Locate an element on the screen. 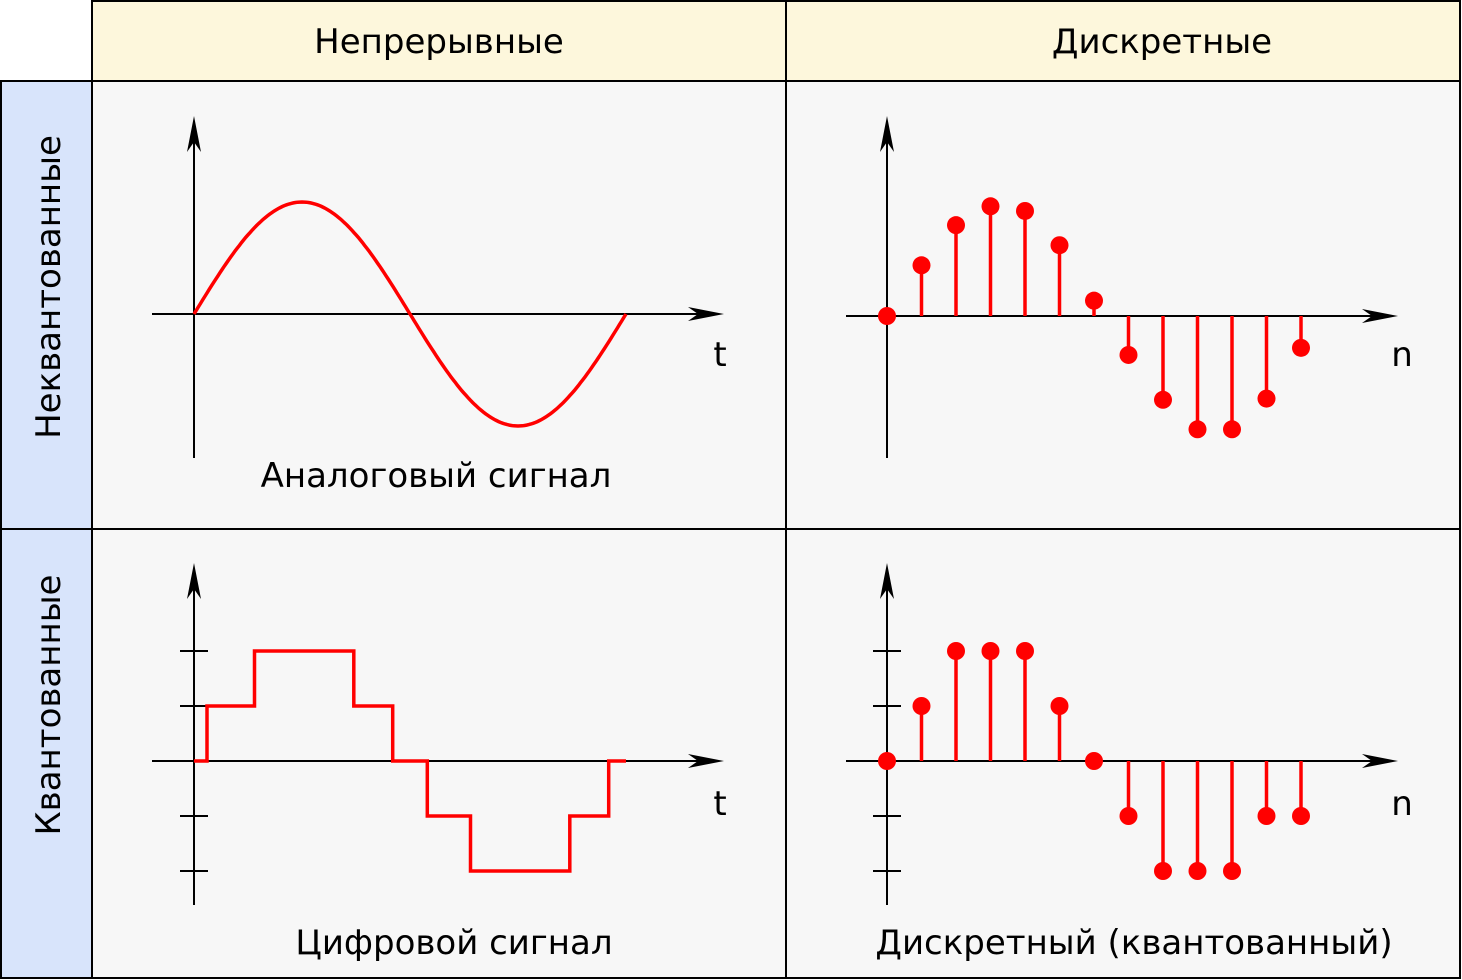  analog-x-axis-arrow is located at coordinates (706, 314).